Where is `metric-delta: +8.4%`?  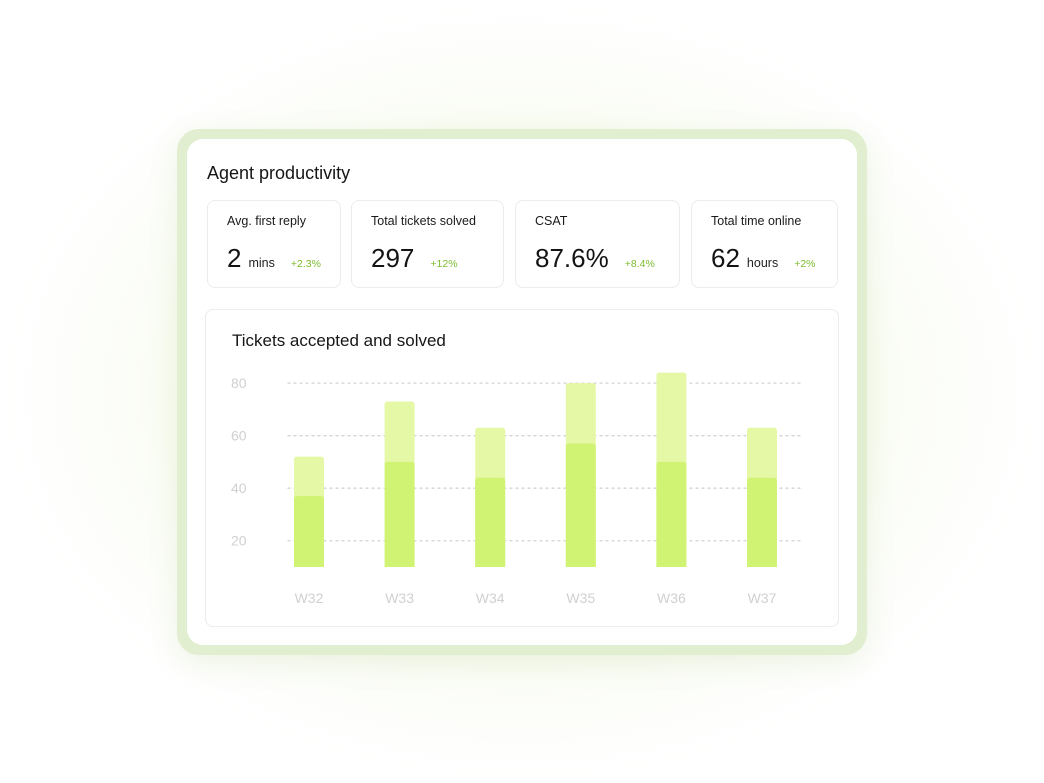 metric-delta: +8.4% is located at coordinates (639, 264).